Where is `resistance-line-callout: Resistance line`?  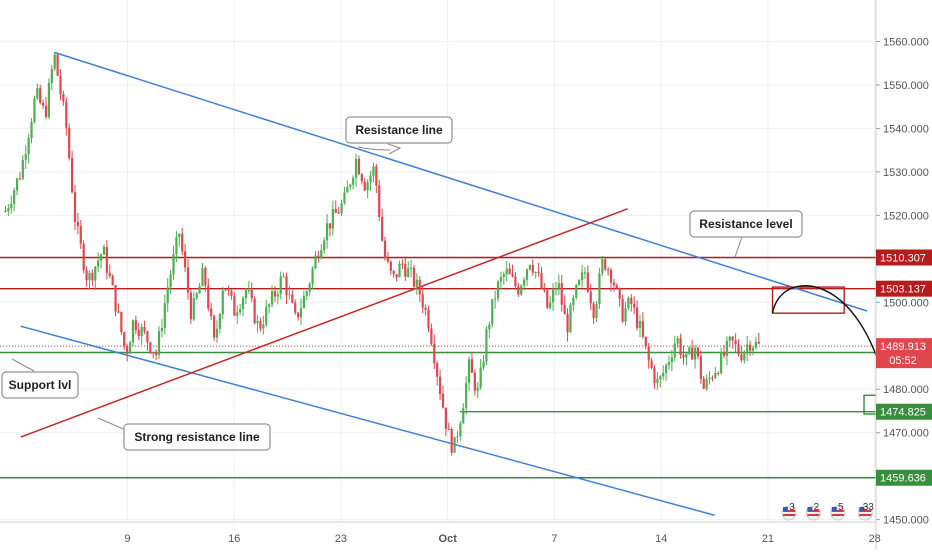 resistance-line-callout: Resistance line is located at coordinates (399, 135).